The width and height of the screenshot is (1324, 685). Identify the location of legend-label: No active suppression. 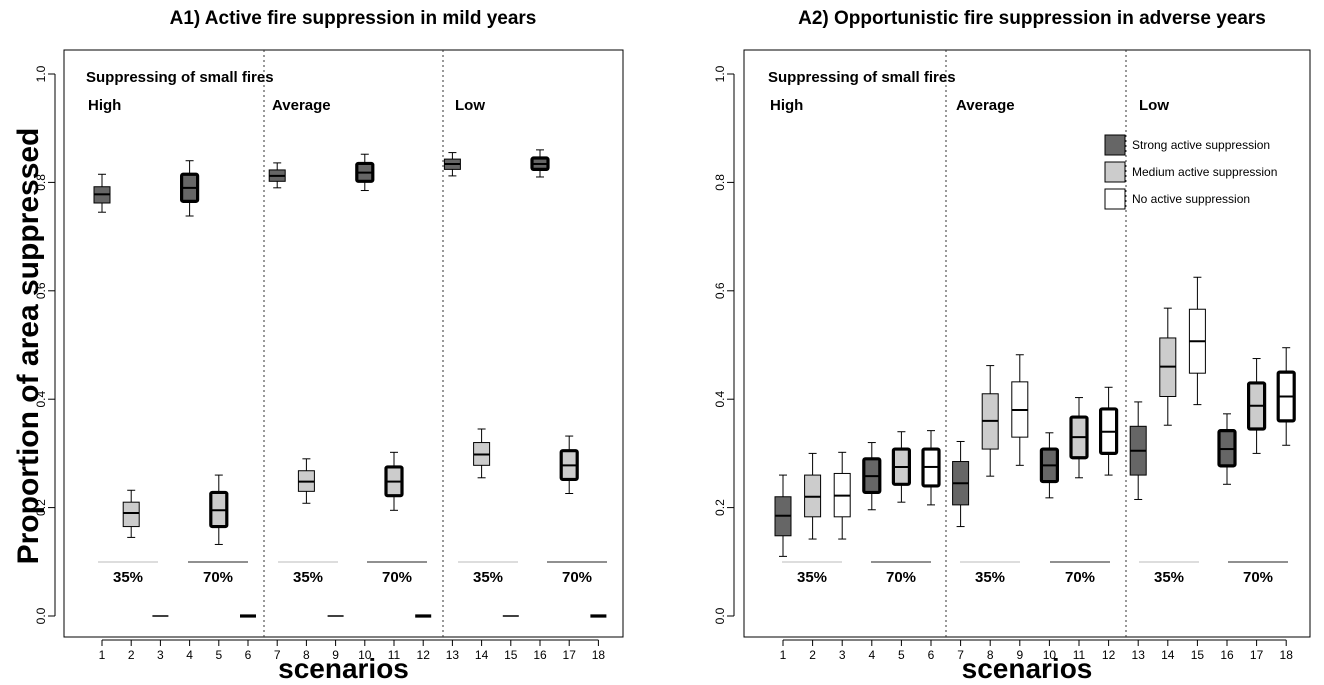
(1191, 199).